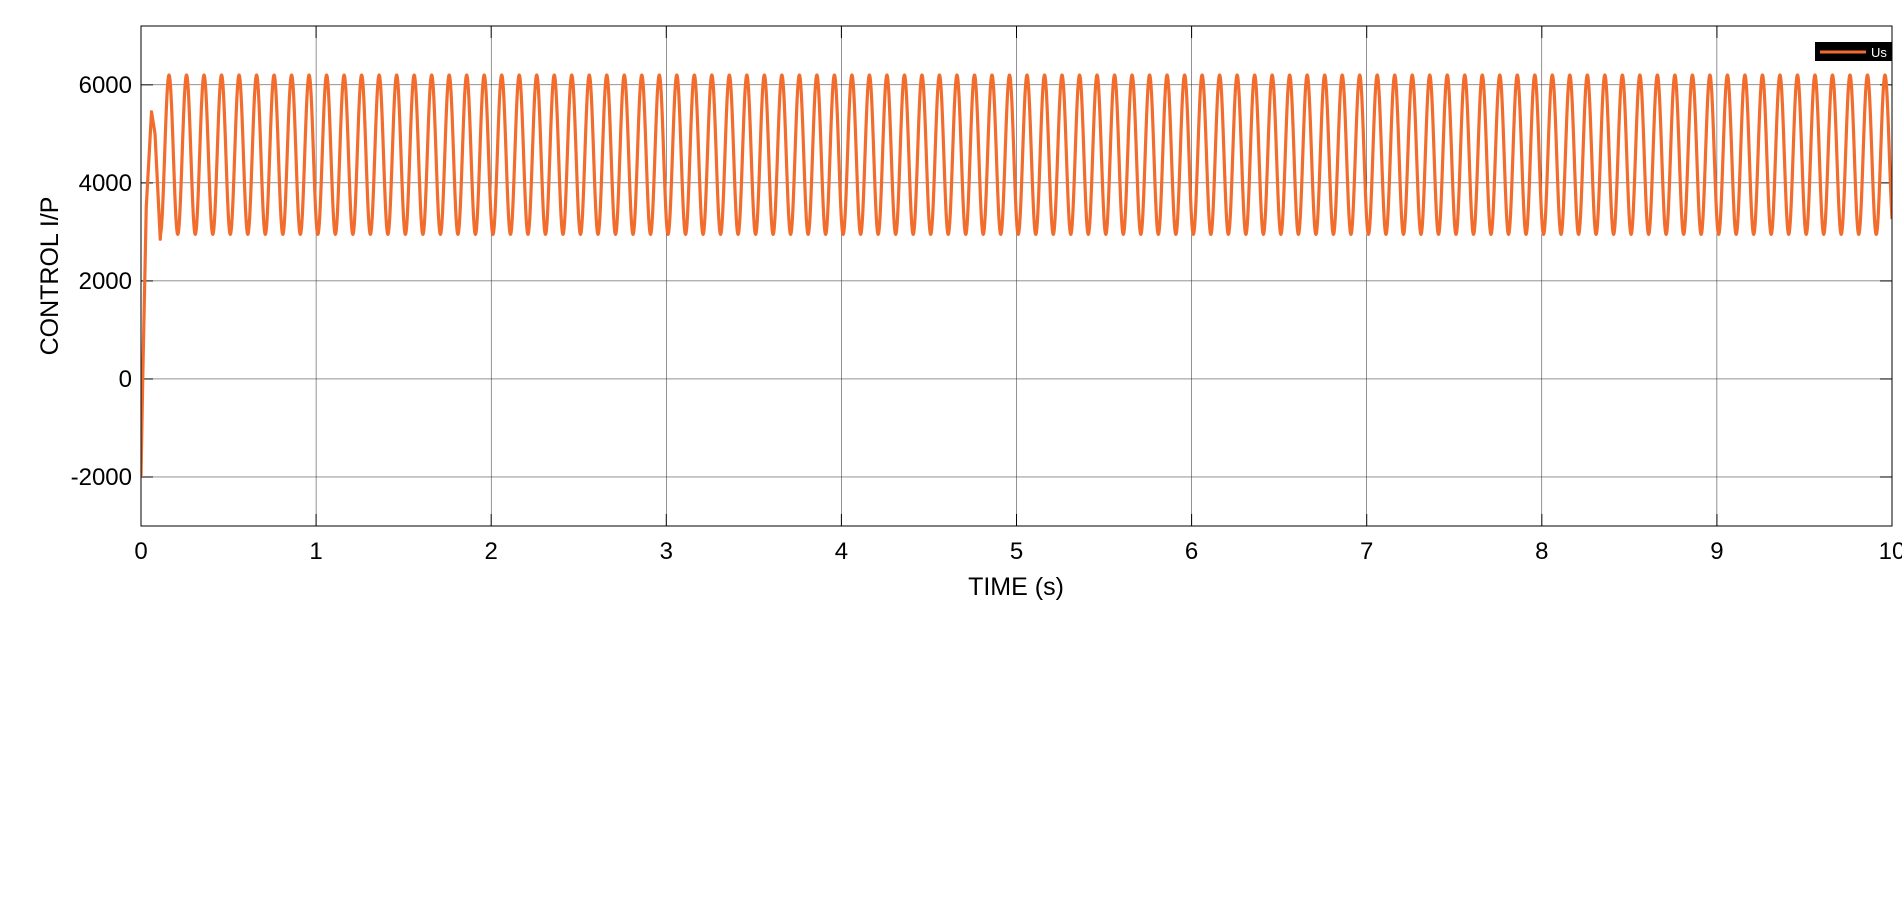 This screenshot has height=906, width=1902. What do you see at coordinates (105, 281) in the screenshot?
I see `y-tick-label: 2000` at bounding box center [105, 281].